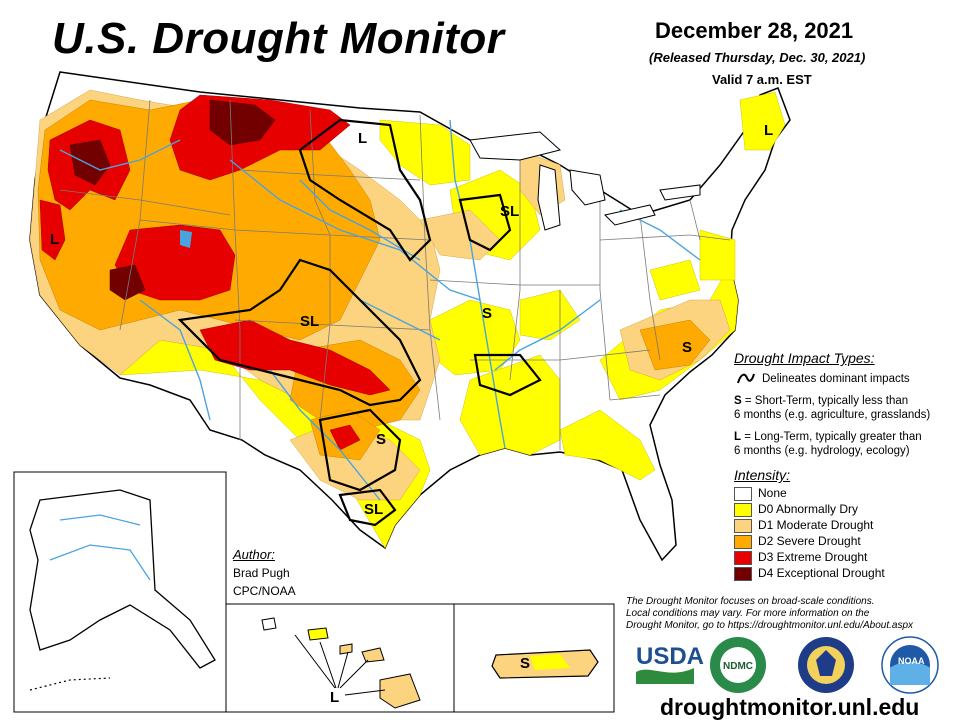 The height and width of the screenshot is (728, 960). What do you see at coordinates (832, 415) in the screenshot?
I see `impact-s-desc-2: 6 months (e.g. agriculture, grasslands)` at bounding box center [832, 415].